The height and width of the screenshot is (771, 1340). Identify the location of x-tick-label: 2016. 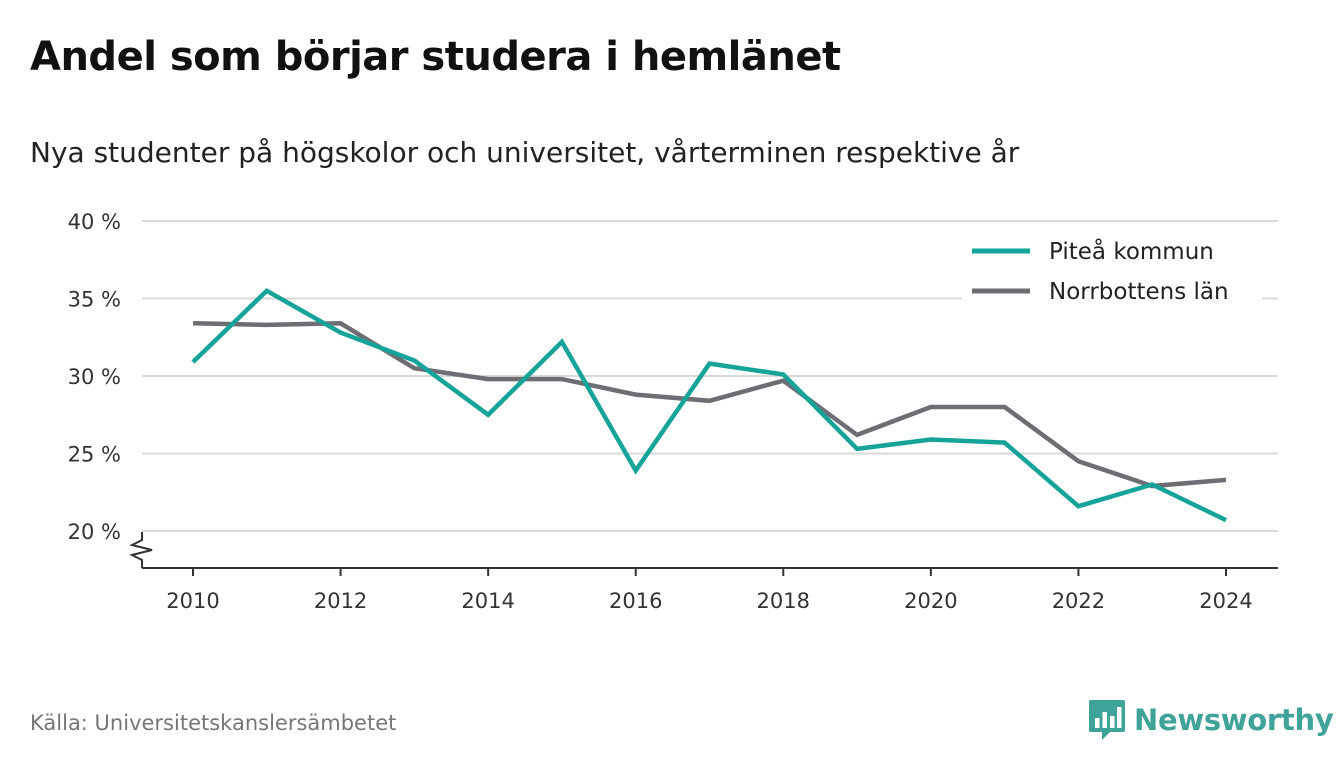
(635, 601).